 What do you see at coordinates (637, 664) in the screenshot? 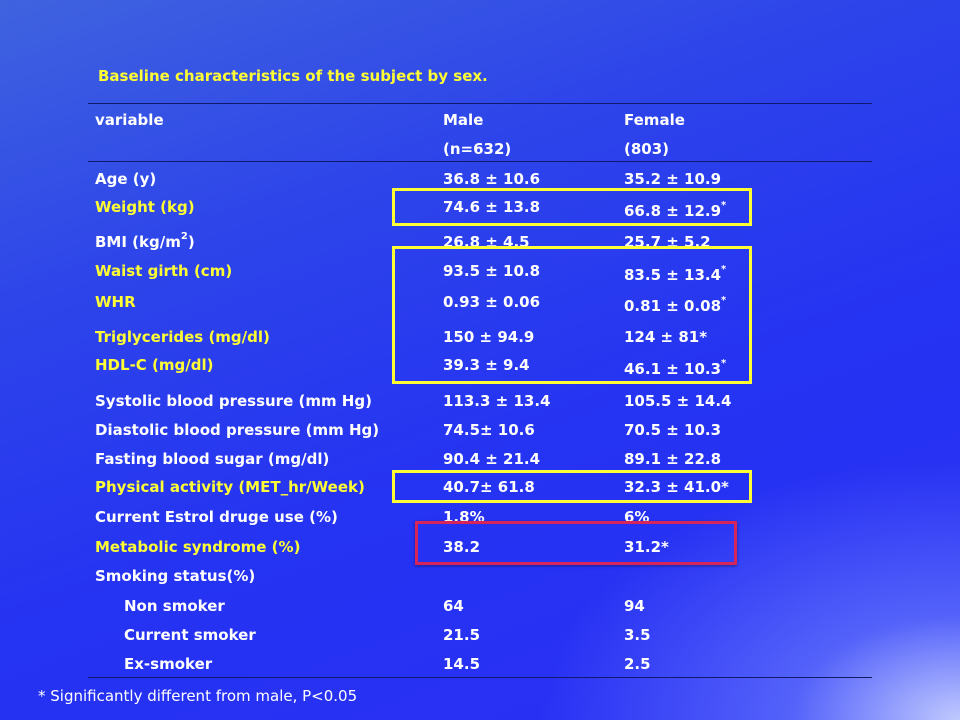
I see `row-female-ex-smoker: 2.5` at bounding box center [637, 664].